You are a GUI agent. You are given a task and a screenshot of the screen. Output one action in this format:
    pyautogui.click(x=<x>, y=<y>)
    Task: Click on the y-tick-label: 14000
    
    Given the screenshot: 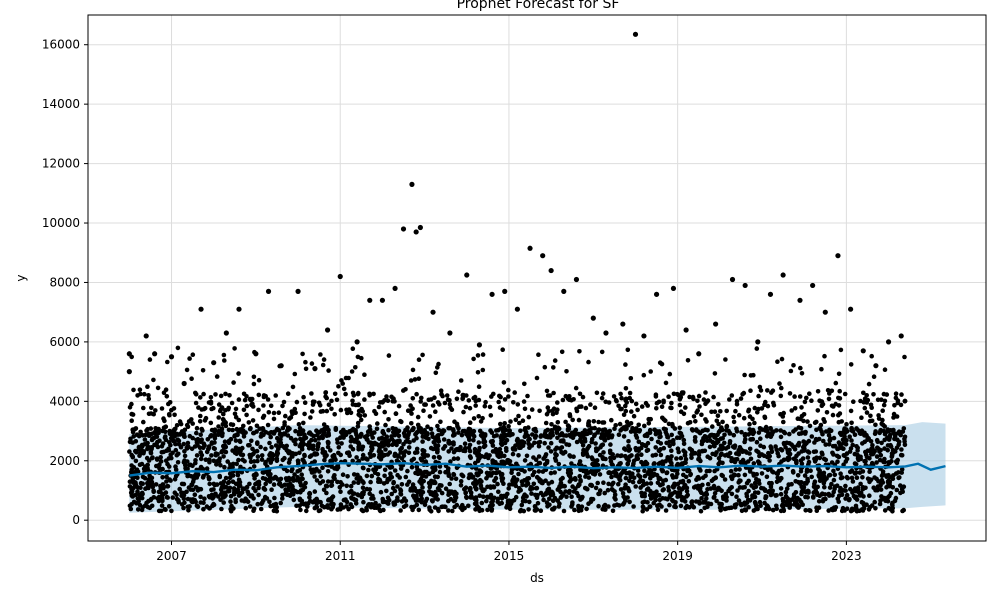 What is the action you would take?
    pyautogui.click(x=61, y=104)
    